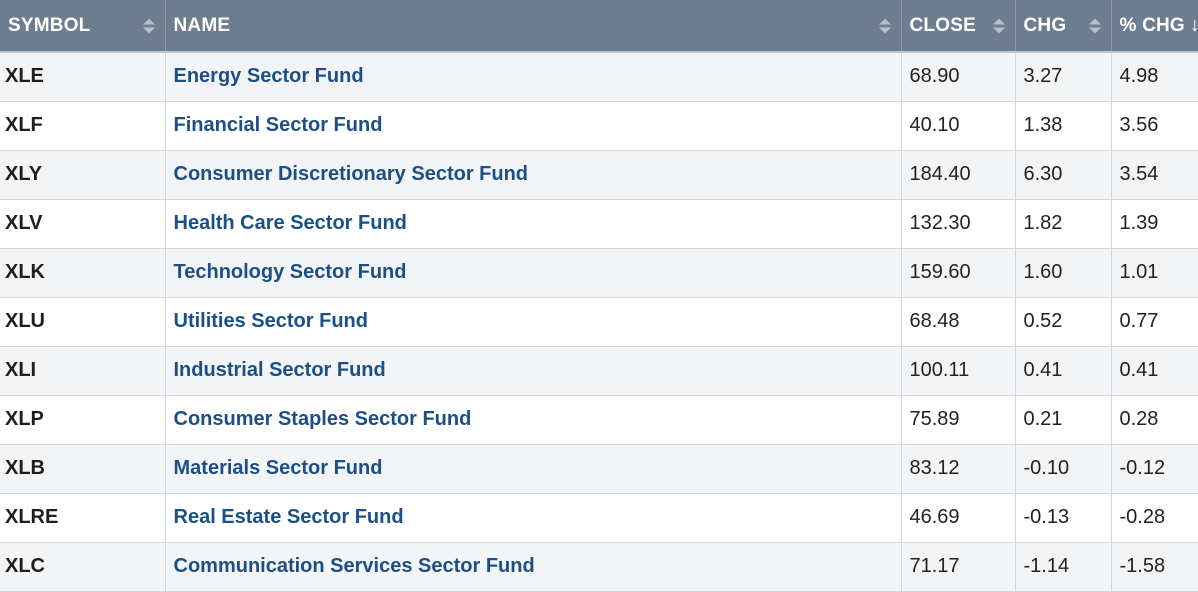 Image resolution: width=1198 pixels, height=592 pixels. What do you see at coordinates (533, 126) in the screenshot?
I see `name-cell: Financial Sector Fund` at bounding box center [533, 126].